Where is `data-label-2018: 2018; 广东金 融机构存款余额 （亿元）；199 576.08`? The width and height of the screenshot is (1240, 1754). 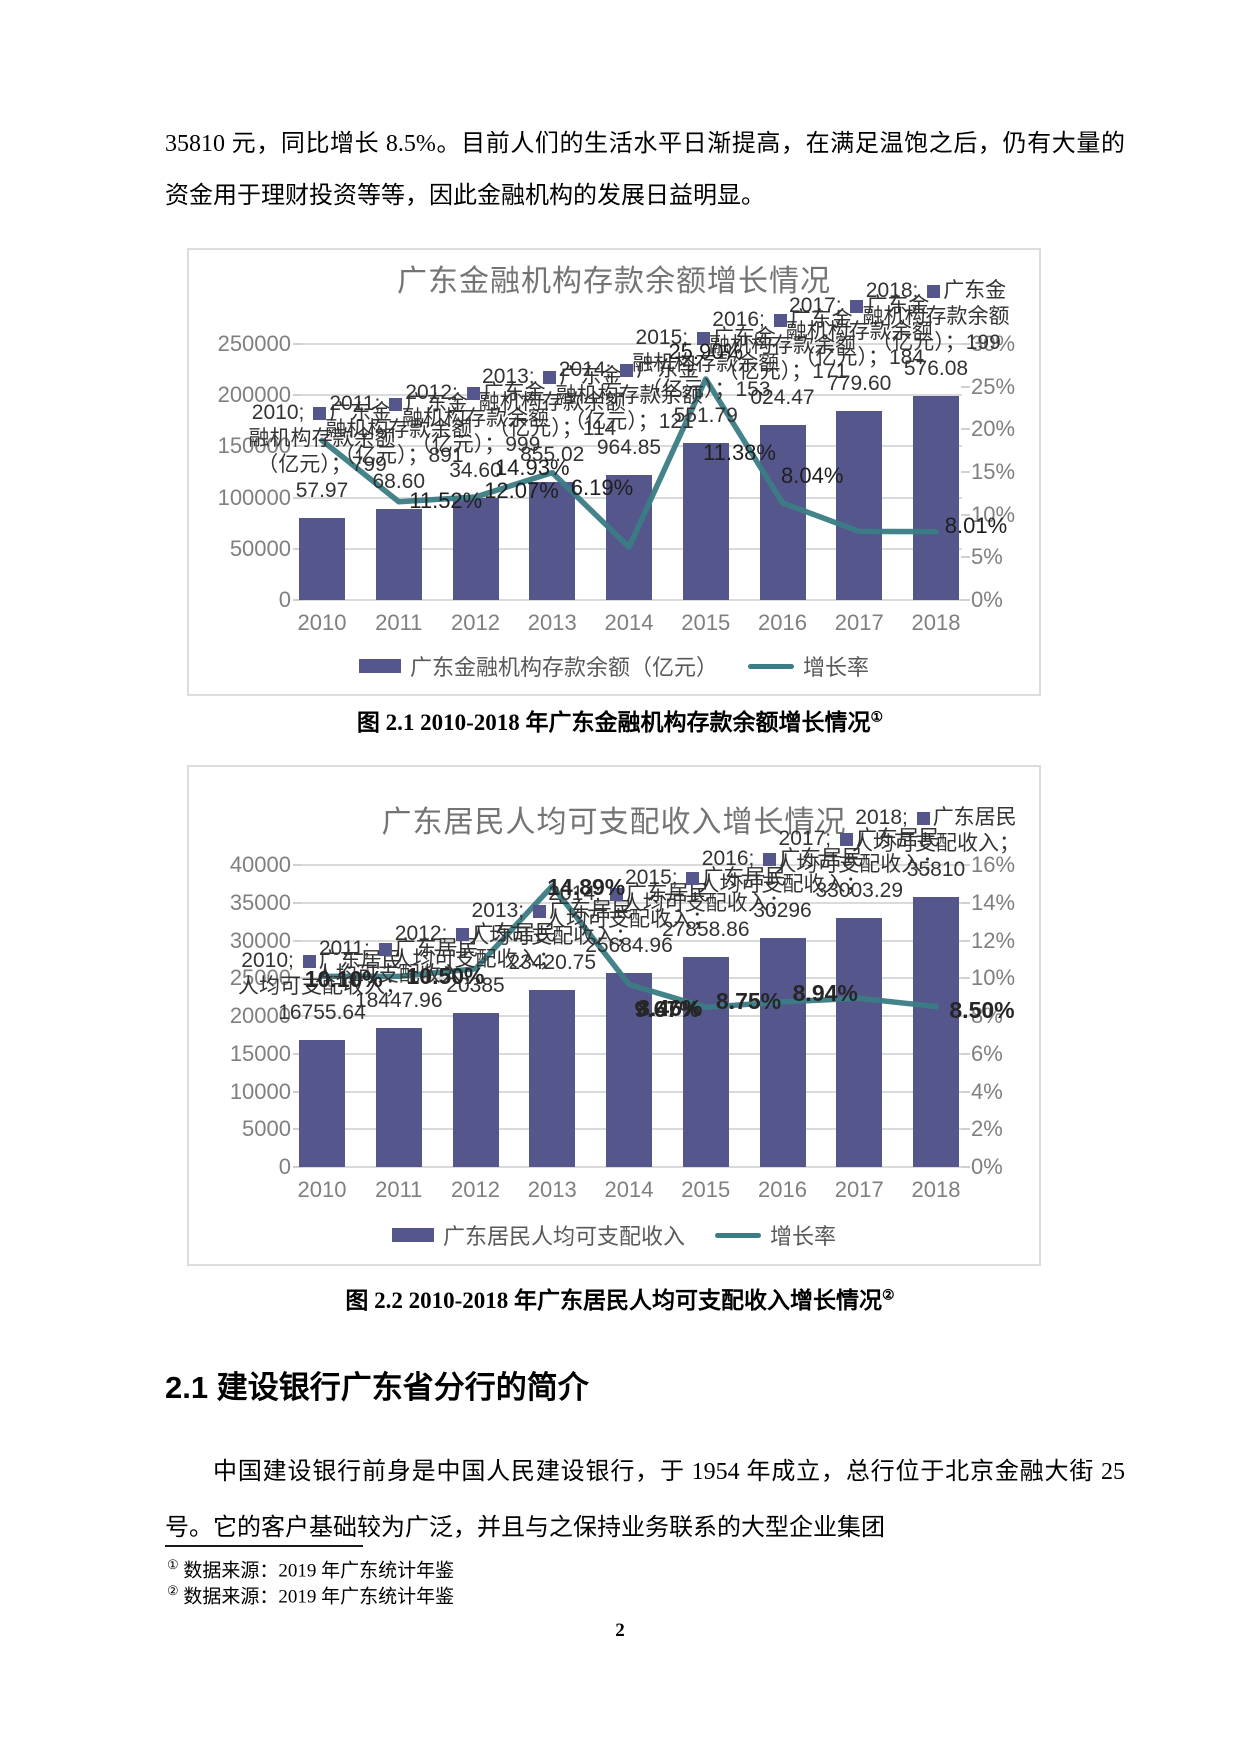 data-label-2018: 2018; 广东金 融机构存款余额 （亿元）；199 576.08 is located at coordinates (936, 330).